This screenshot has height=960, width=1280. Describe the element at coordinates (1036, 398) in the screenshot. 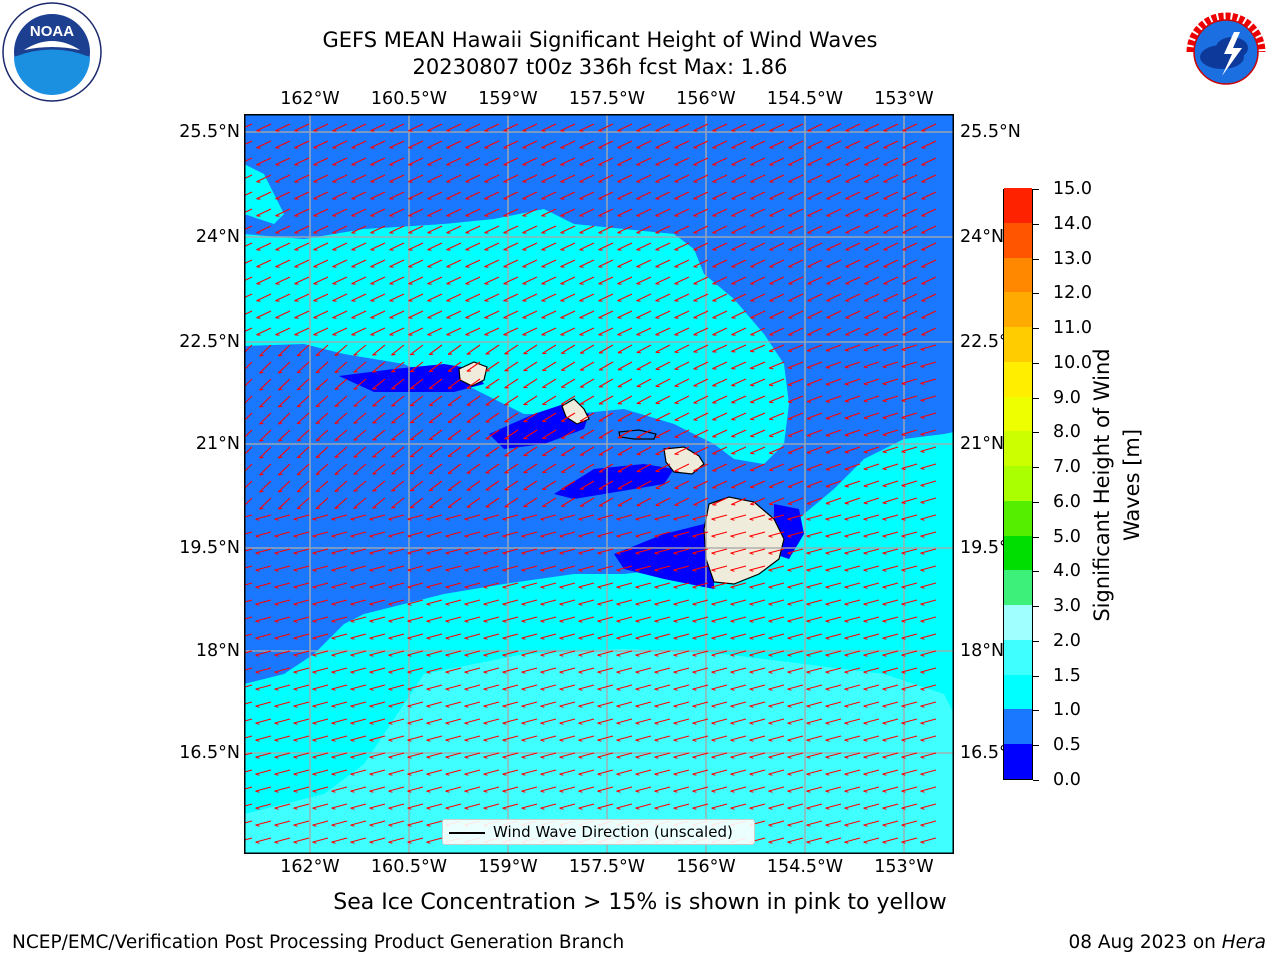

I see `colorbar-tick` at that location.